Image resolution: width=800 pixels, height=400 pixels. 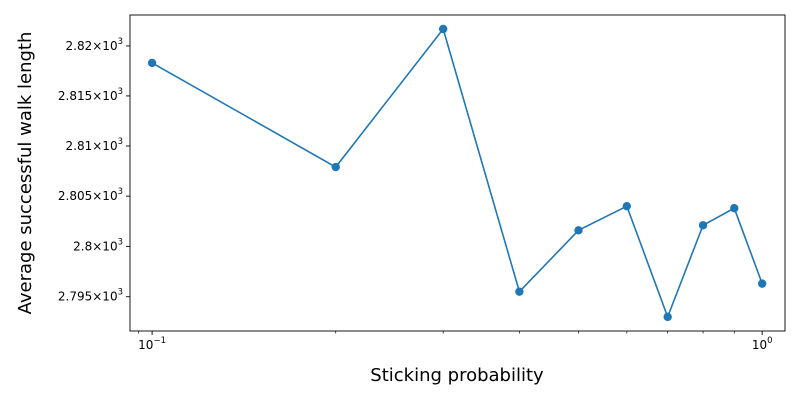 What do you see at coordinates (94, 45) in the screenshot?
I see `y-tick-label: 2.82×103` at bounding box center [94, 45].